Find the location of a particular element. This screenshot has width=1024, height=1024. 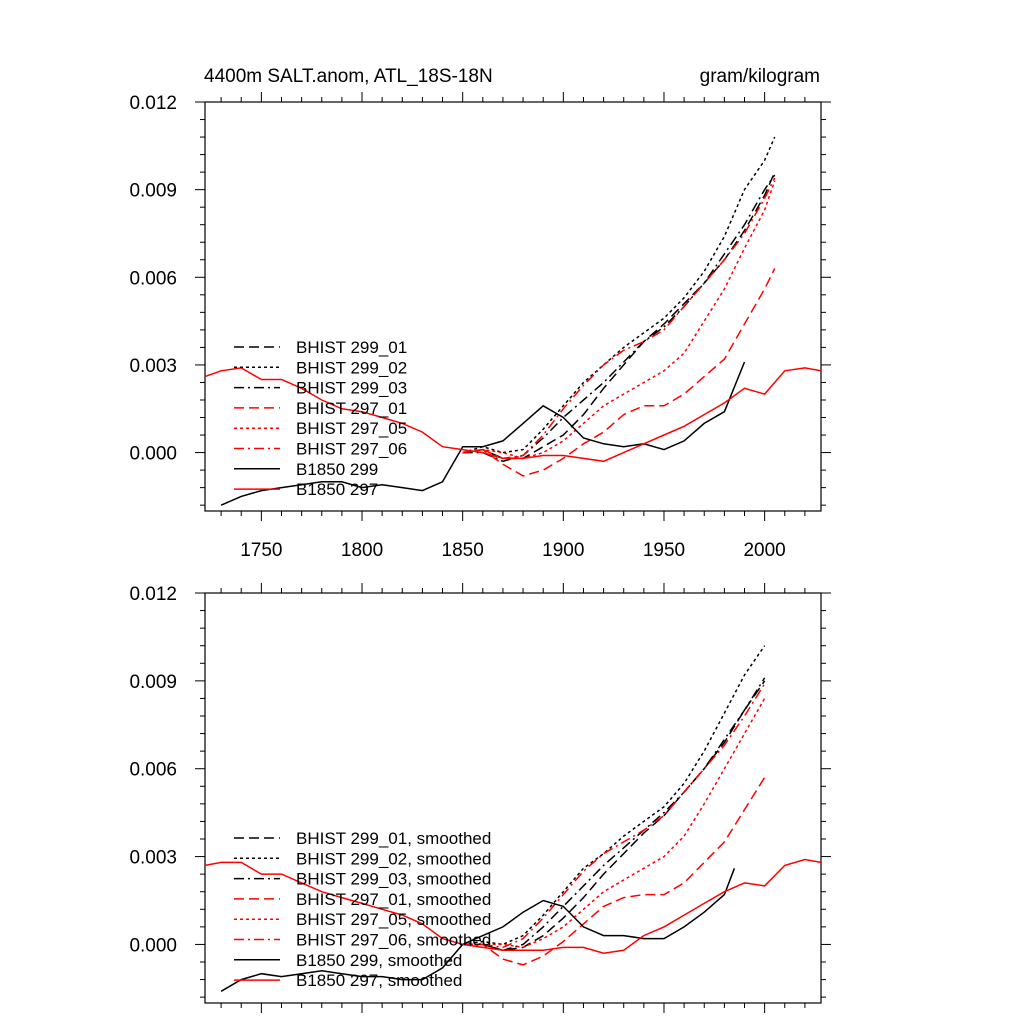

legend-label: B1850 299, smoothed is located at coordinates (379, 960).